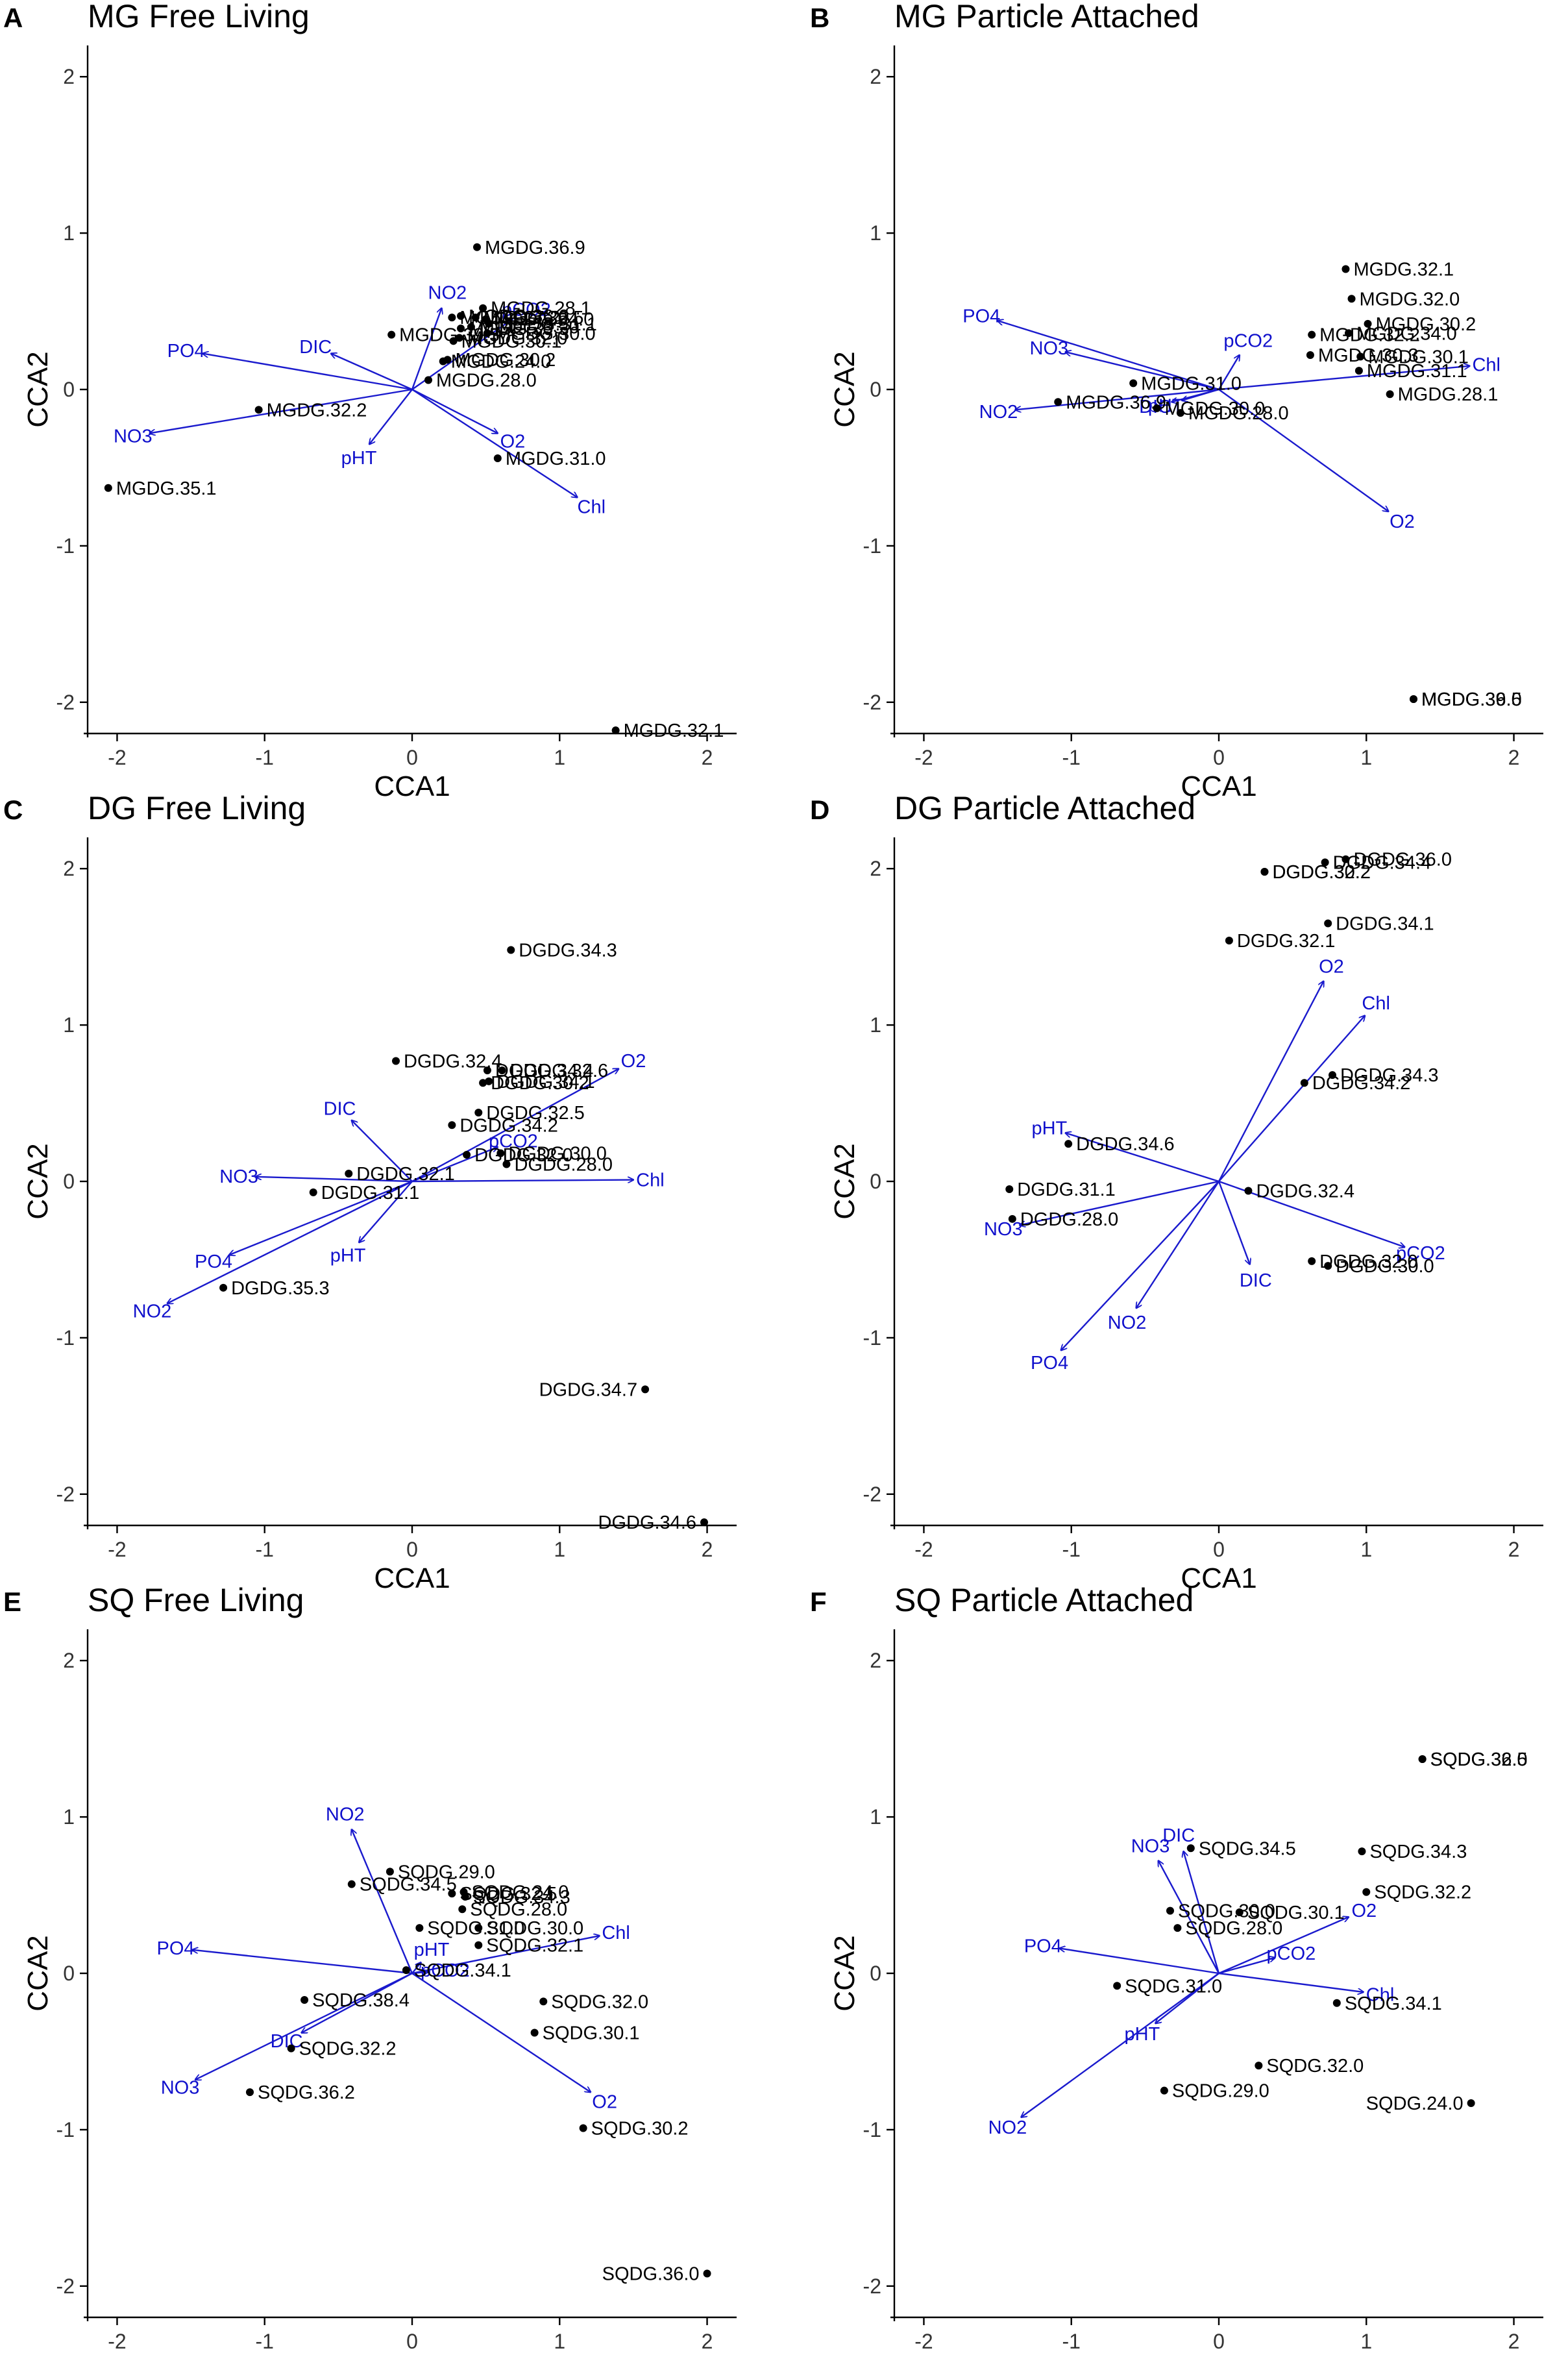 Image resolution: width=1568 pixels, height=2355 pixels. Describe the element at coordinates (707, 1550) in the screenshot. I see `panel-c-x-tick-label: 2` at that location.